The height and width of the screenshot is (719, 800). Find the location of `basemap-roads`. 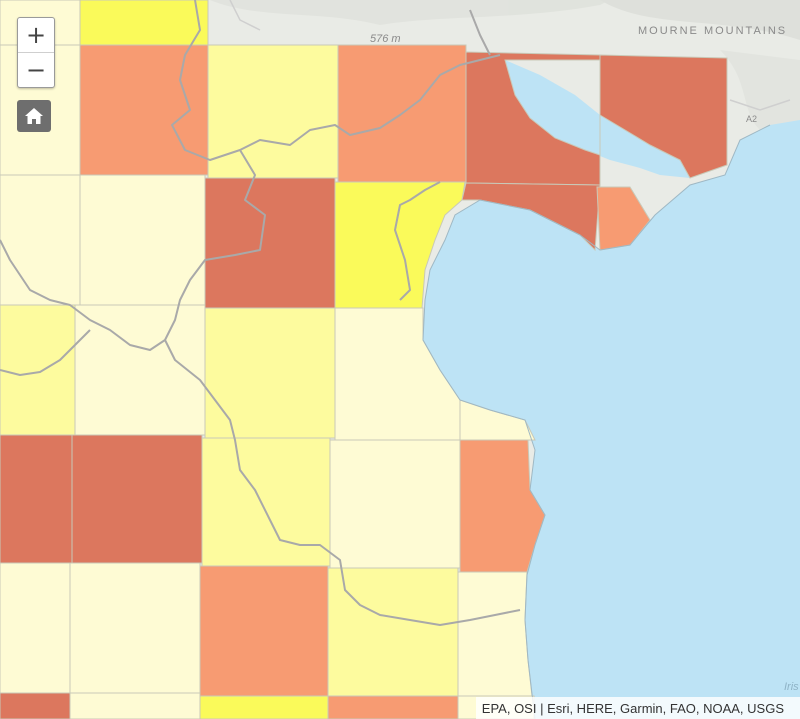

basemap-roads is located at coordinates (510, 55).